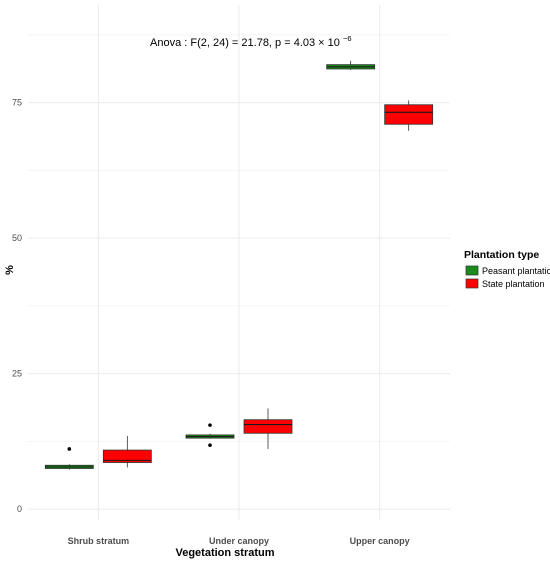 This screenshot has width=550, height=561. Describe the element at coordinates (99, 541) in the screenshot. I see `x-tick-label-shrub-stratum: Shrub stratum` at that location.